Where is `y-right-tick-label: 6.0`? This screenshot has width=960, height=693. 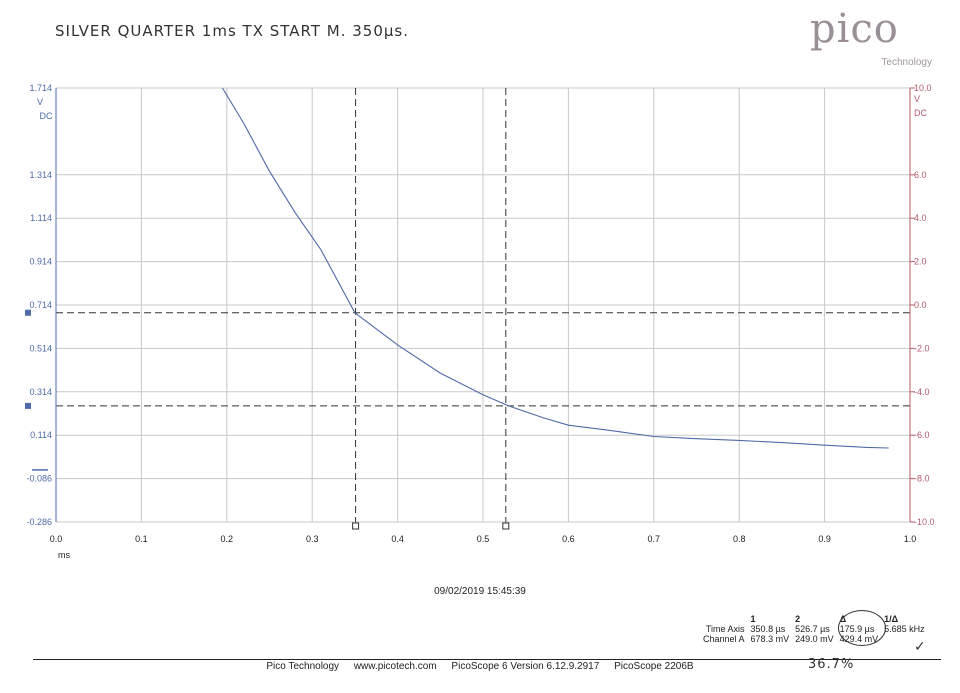
y-right-tick-label: 6.0 is located at coordinates (920, 175).